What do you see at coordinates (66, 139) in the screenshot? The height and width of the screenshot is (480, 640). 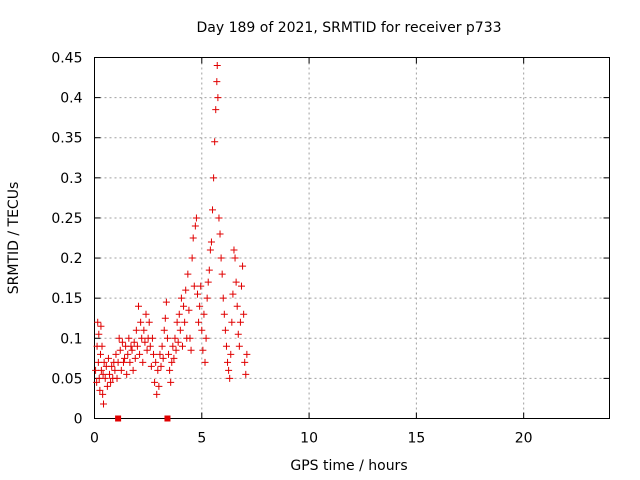 I see `y-tick-label: 0.35` at bounding box center [66, 139].